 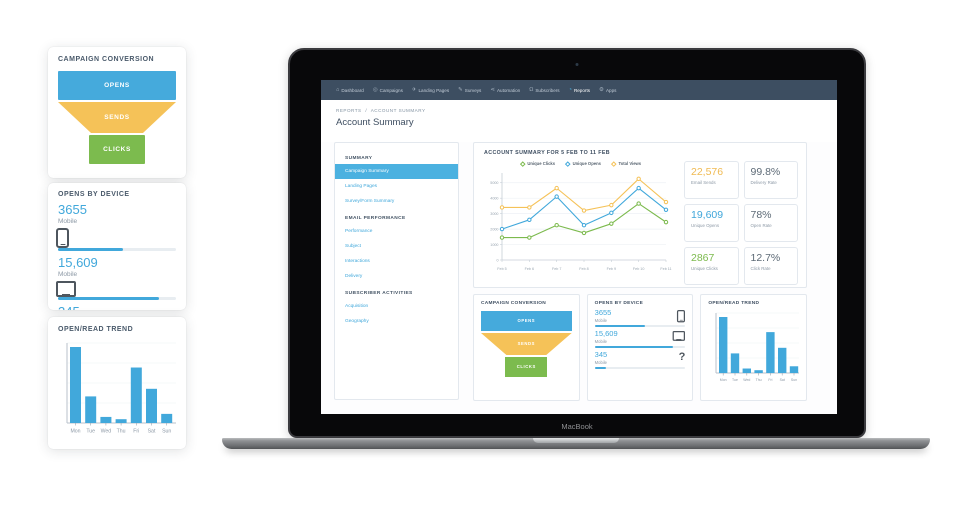 What do you see at coordinates (414, 89) in the screenshot?
I see `paper-plane-icon: ✈` at bounding box center [414, 89].